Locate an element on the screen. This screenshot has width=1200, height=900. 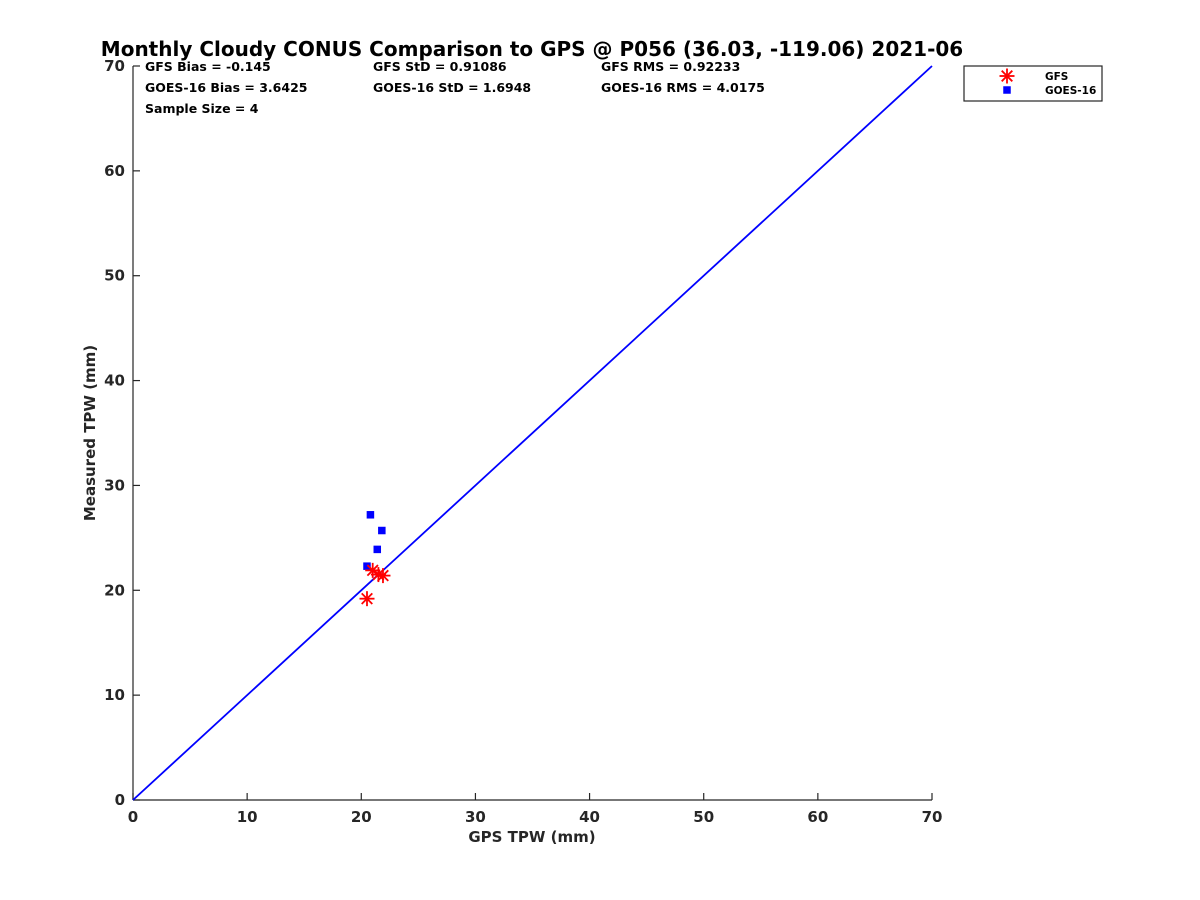
x-tick-label: 60 is located at coordinates (817, 817).